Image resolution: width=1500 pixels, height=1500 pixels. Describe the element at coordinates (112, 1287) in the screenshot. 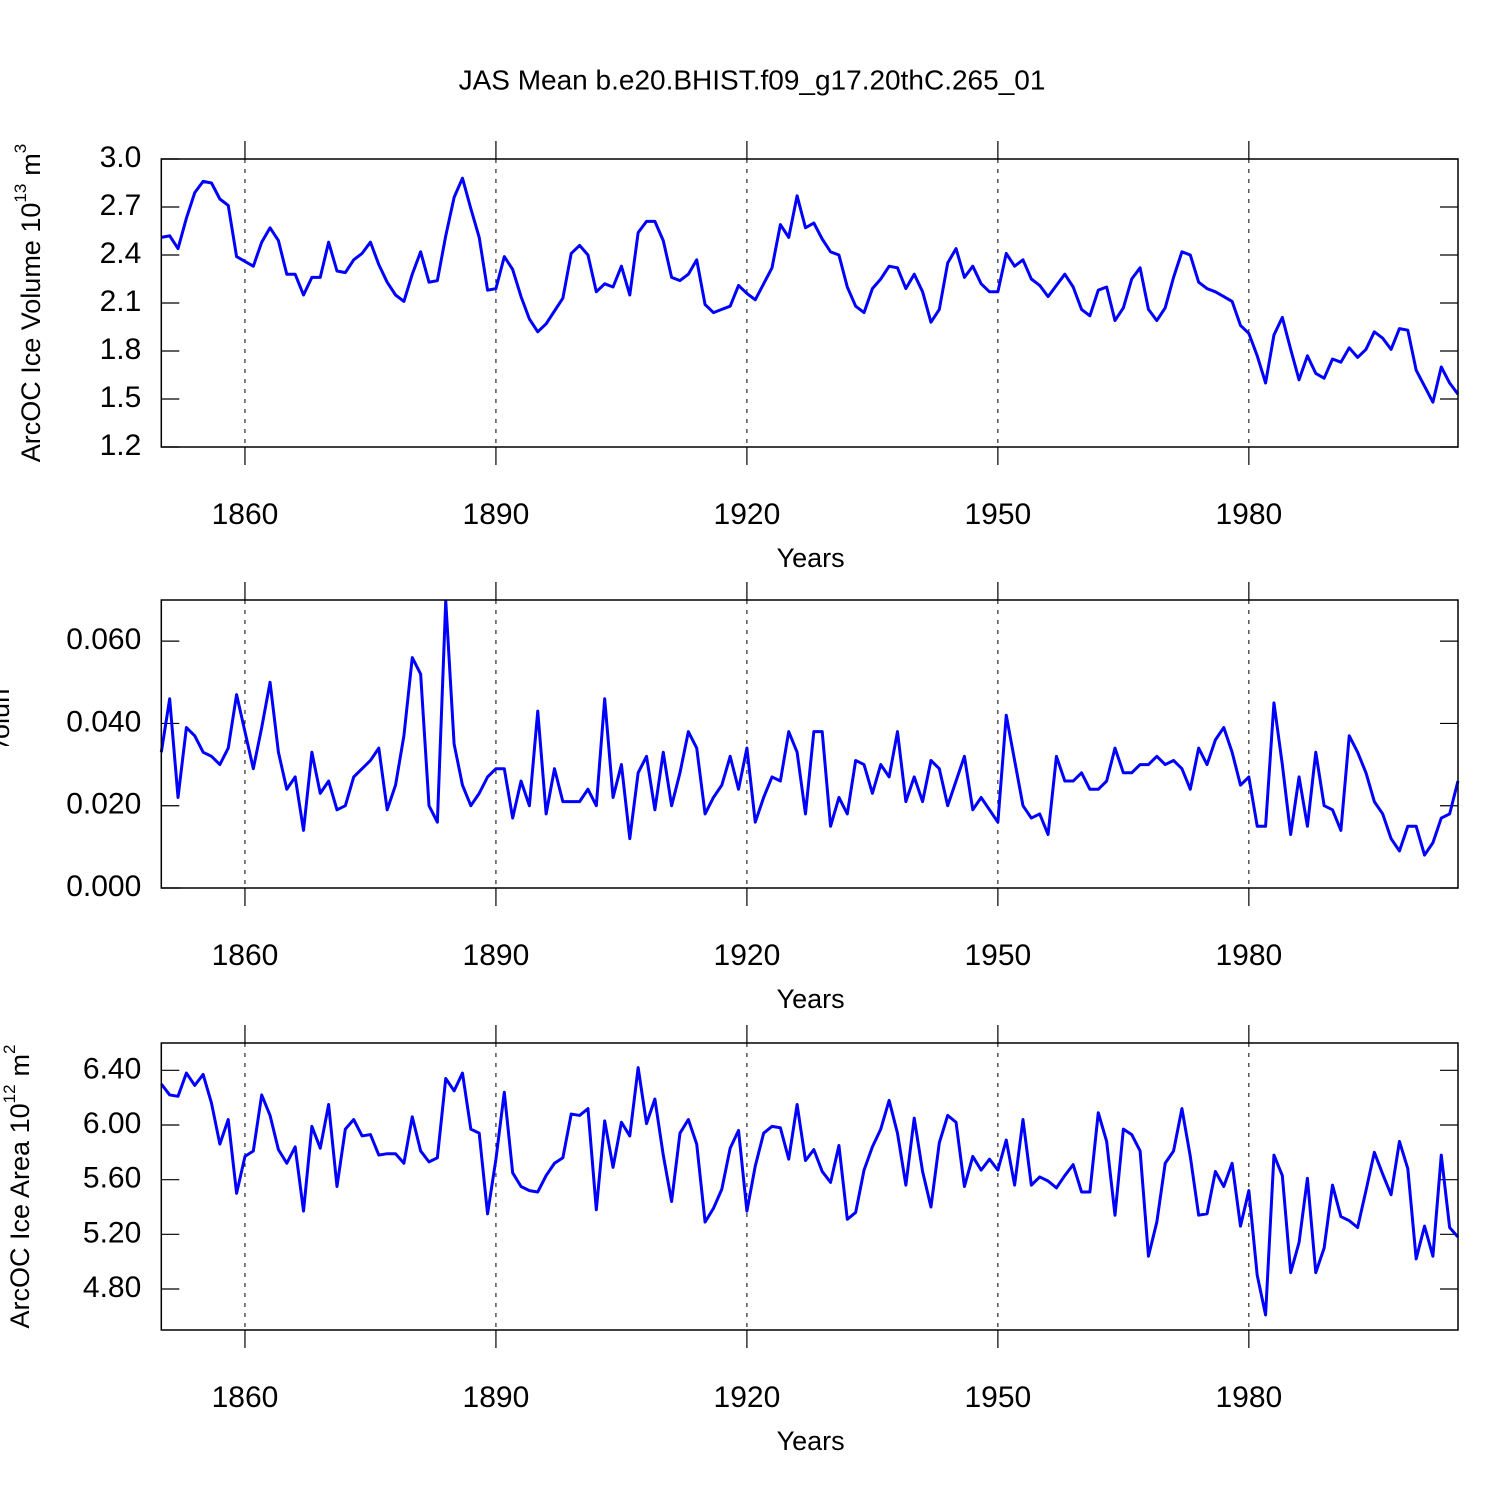

I see `y-tick-label: 4.80` at that location.